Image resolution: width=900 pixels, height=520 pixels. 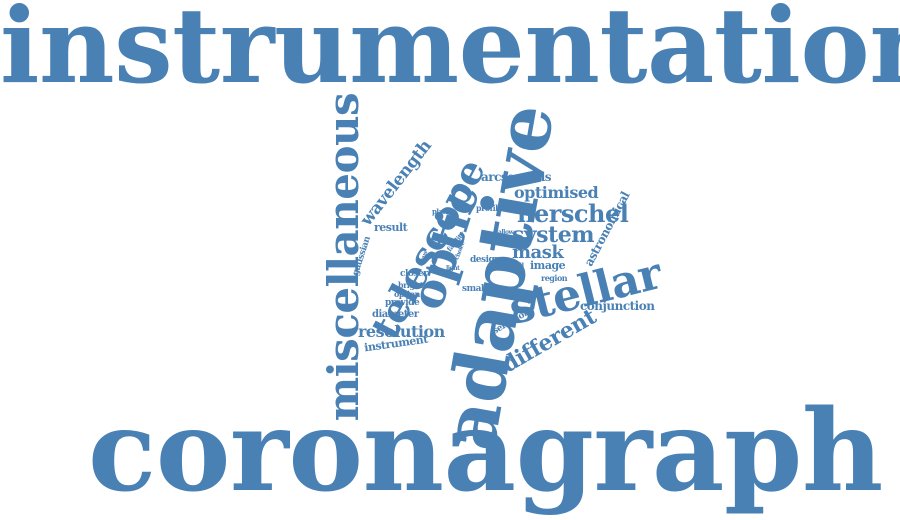 I want to click on word-step: step, so click(x=453, y=276).